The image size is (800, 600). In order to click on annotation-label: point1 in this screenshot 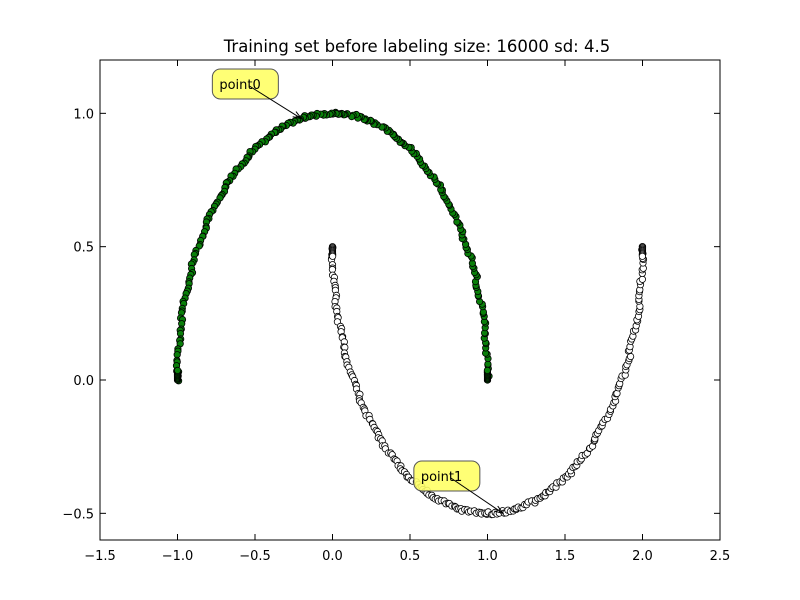, I will do `click(441, 477)`.